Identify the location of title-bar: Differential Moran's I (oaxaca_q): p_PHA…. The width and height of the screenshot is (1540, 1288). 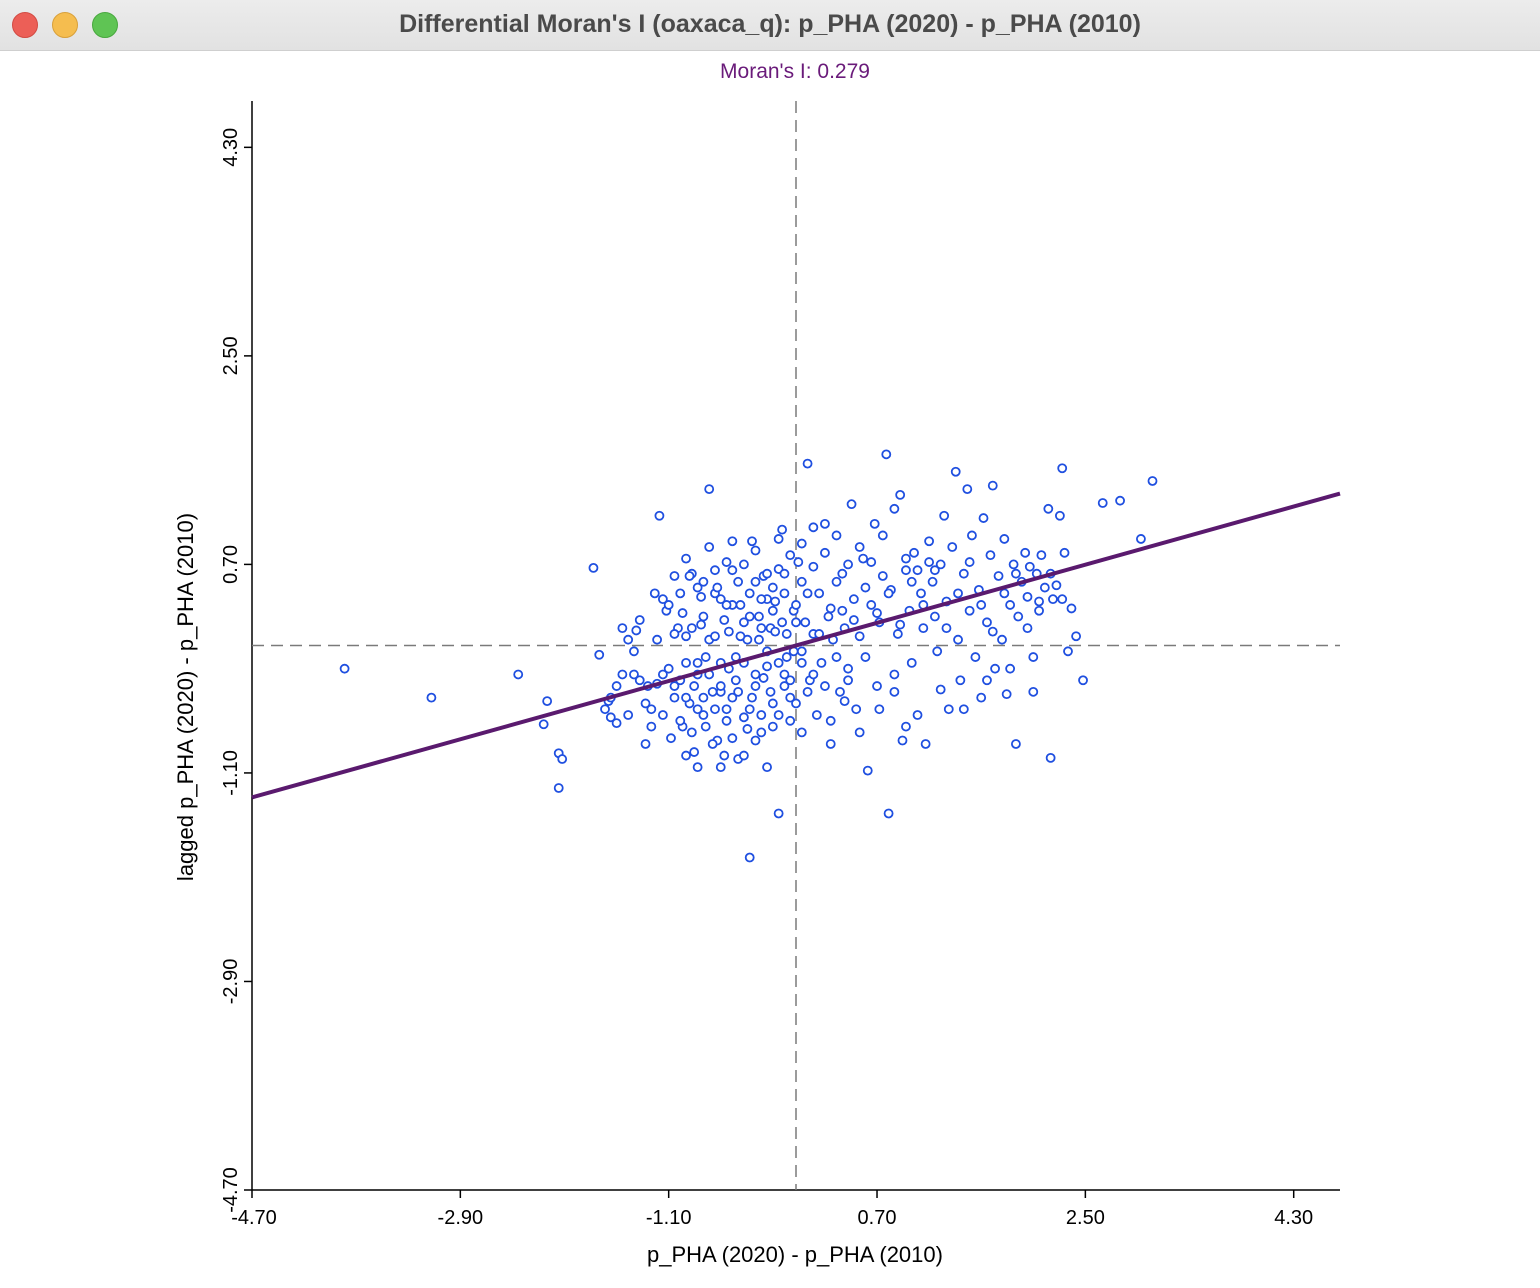
(770, 25).